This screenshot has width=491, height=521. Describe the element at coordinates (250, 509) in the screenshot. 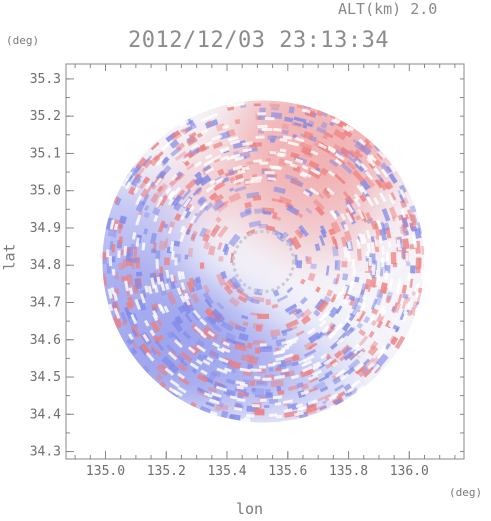

I see `x-axis-label: lon` at that location.